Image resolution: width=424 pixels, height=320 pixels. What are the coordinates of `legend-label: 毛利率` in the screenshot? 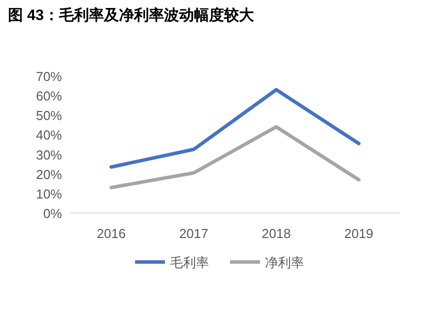 It's located at (189, 262).